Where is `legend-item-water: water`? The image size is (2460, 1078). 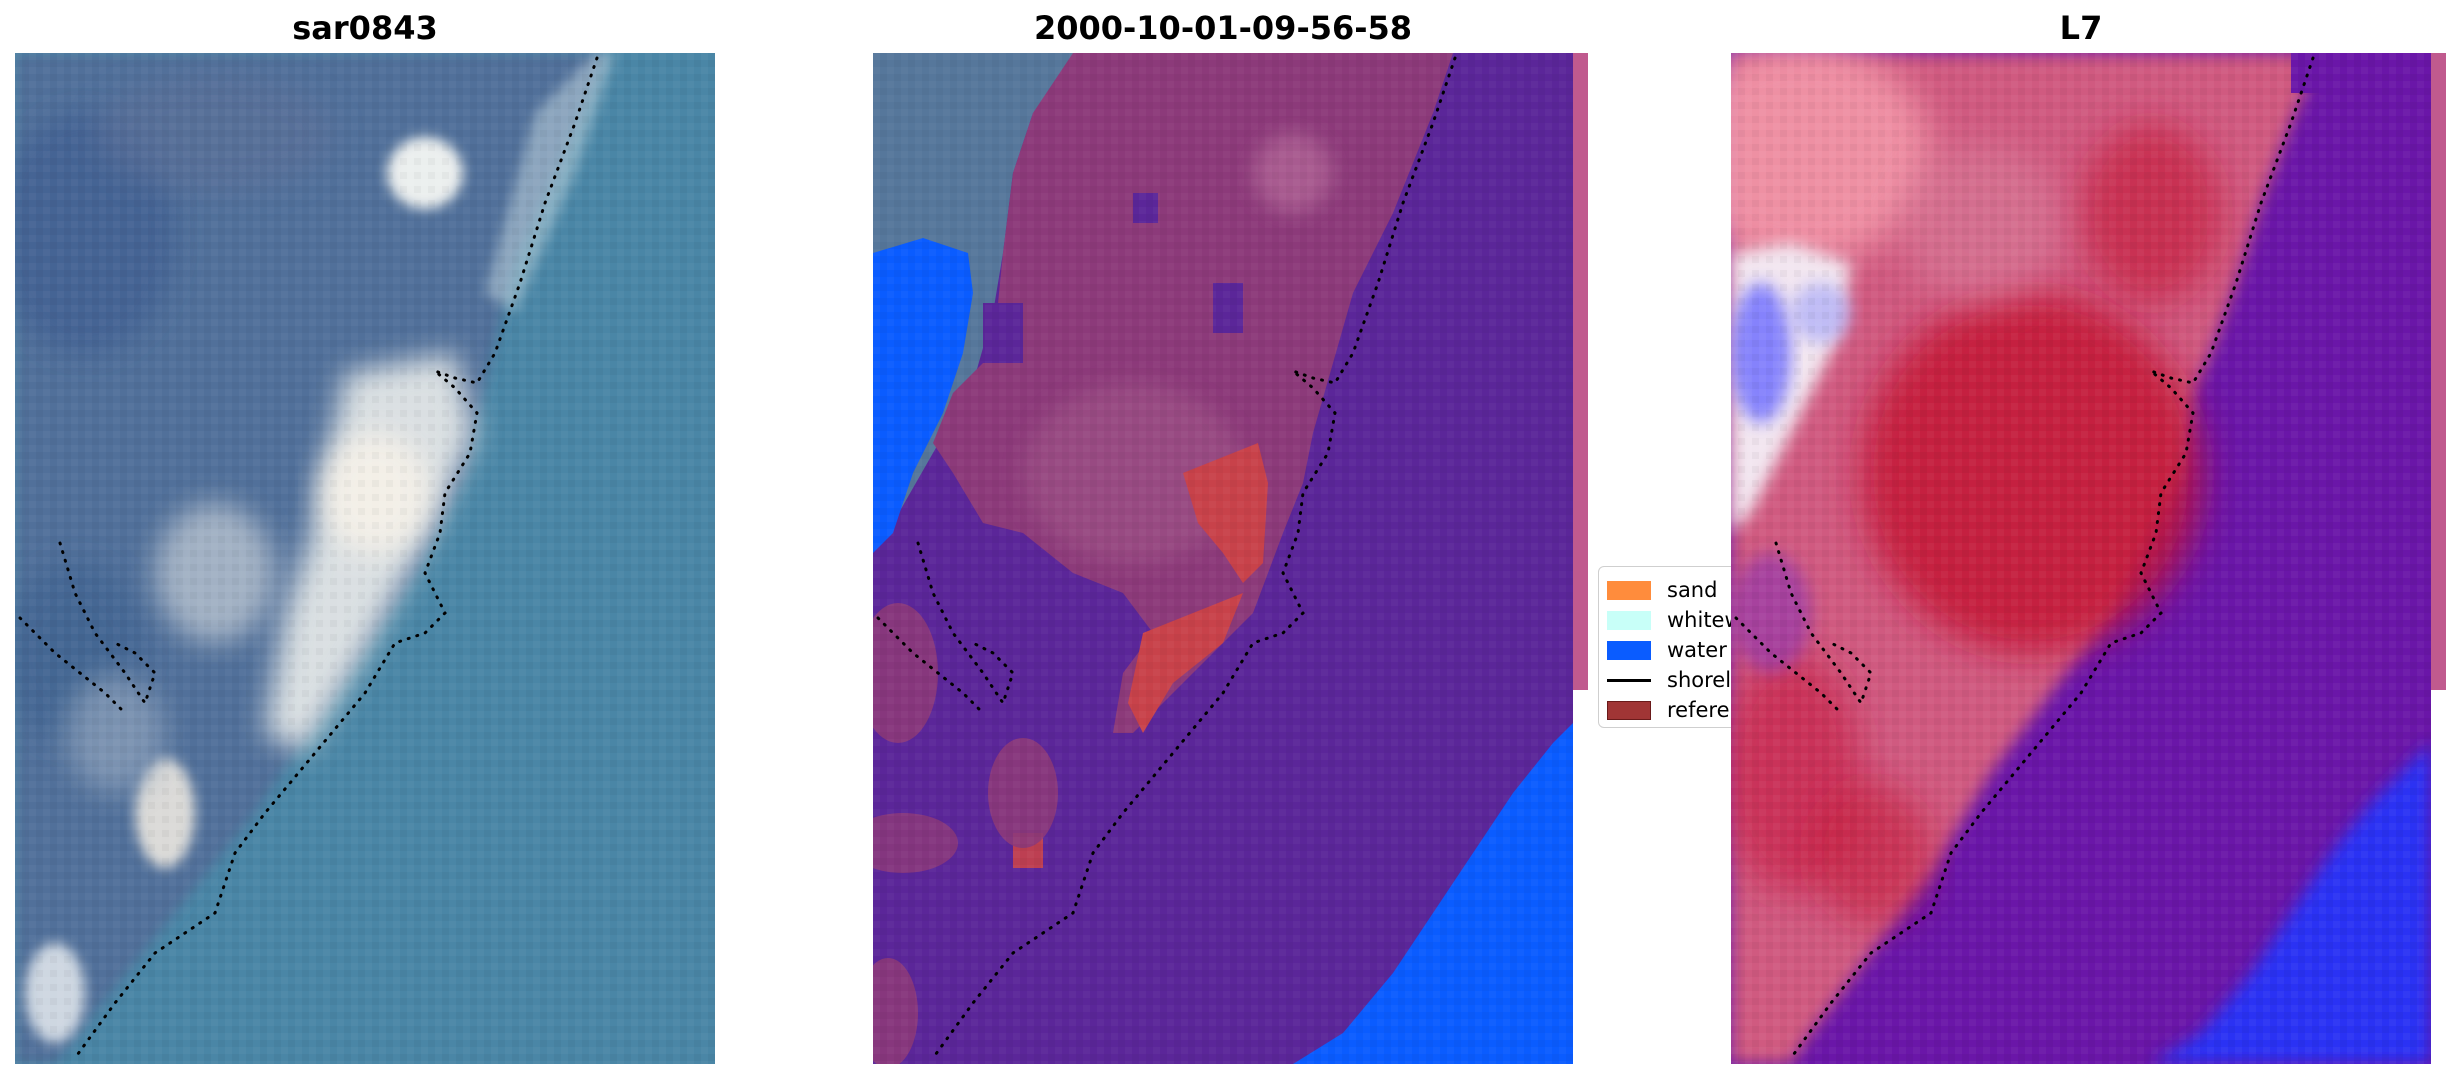
legend-item-water: water is located at coordinates (1682, 650).